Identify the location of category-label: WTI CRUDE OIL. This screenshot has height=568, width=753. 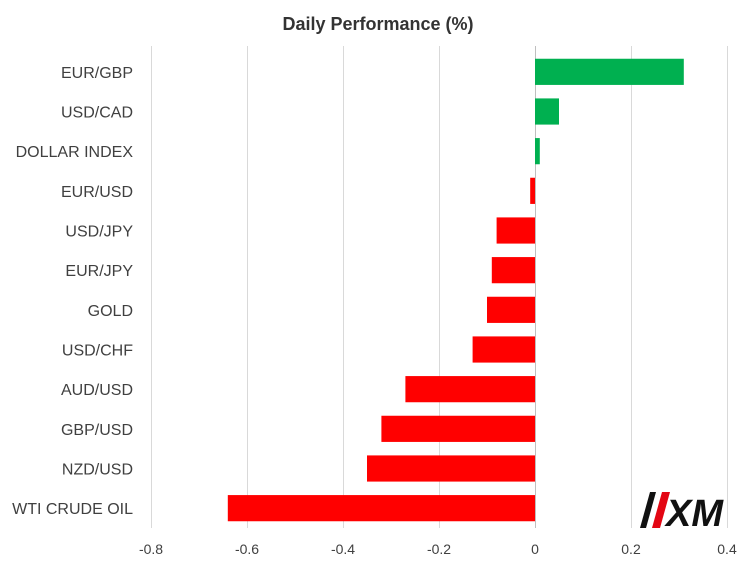
(72, 509).